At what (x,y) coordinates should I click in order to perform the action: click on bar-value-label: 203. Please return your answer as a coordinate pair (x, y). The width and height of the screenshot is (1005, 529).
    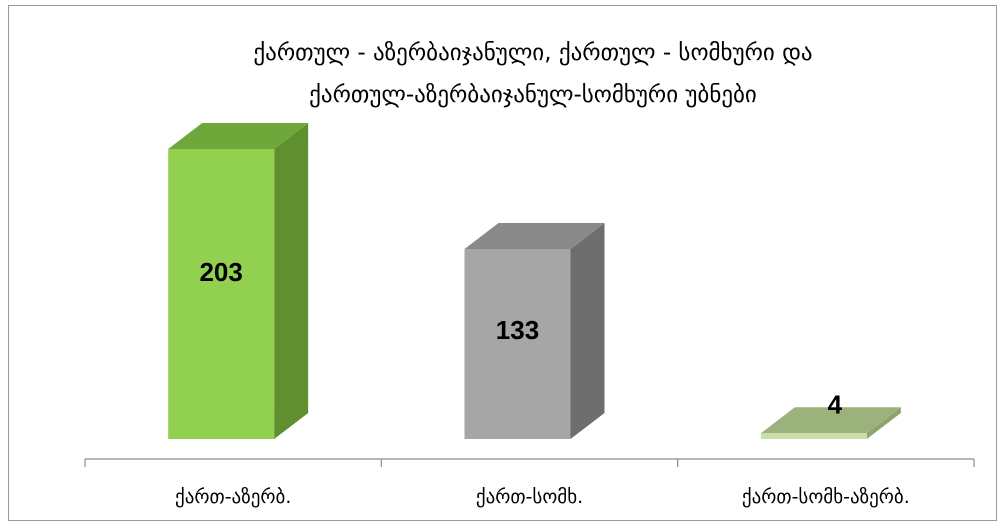
    Looking at the image, I should click on (220, 272).